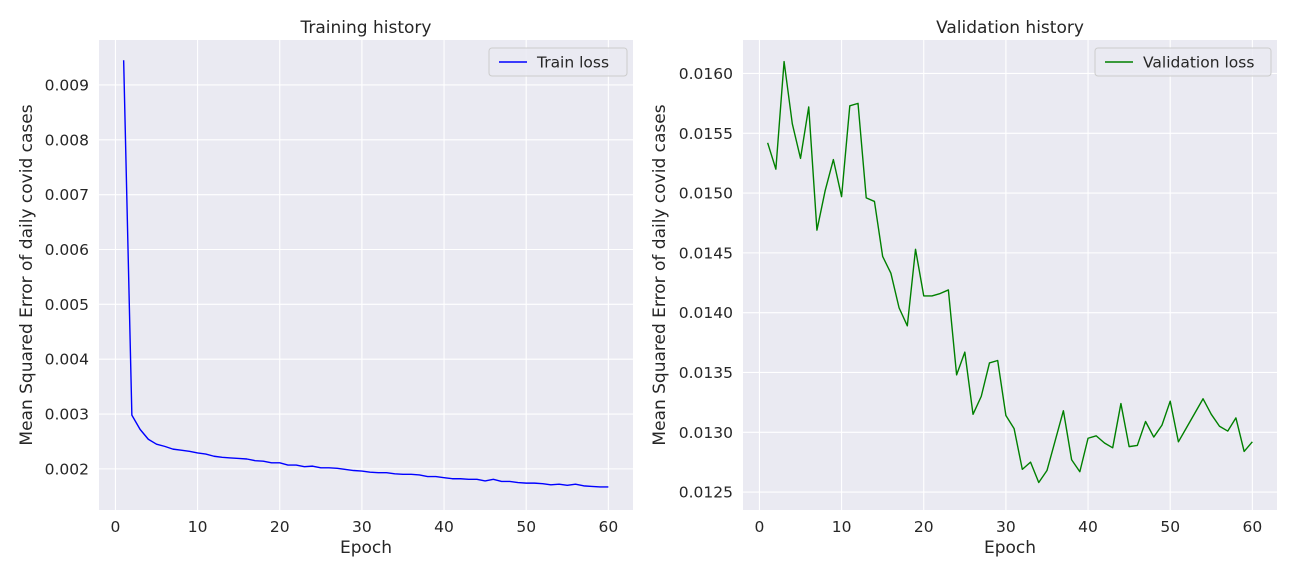 The height and width of the screenshot is (576, 1296). I want to click on y-tick-label: 0.008, so click(67, 140).